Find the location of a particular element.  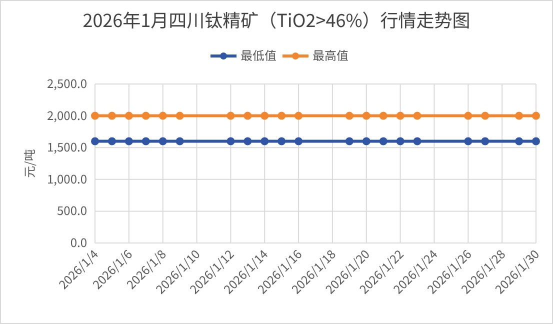

y-tick-label: 1,500.0 is located at coordinates (67, 147).